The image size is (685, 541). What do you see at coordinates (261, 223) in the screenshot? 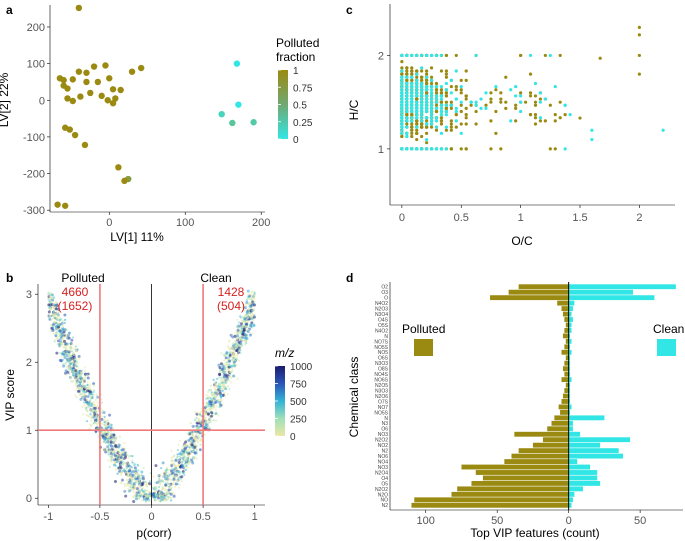
I see `panel-a-x-tick-label: 200` at bounding box center [261, 223].